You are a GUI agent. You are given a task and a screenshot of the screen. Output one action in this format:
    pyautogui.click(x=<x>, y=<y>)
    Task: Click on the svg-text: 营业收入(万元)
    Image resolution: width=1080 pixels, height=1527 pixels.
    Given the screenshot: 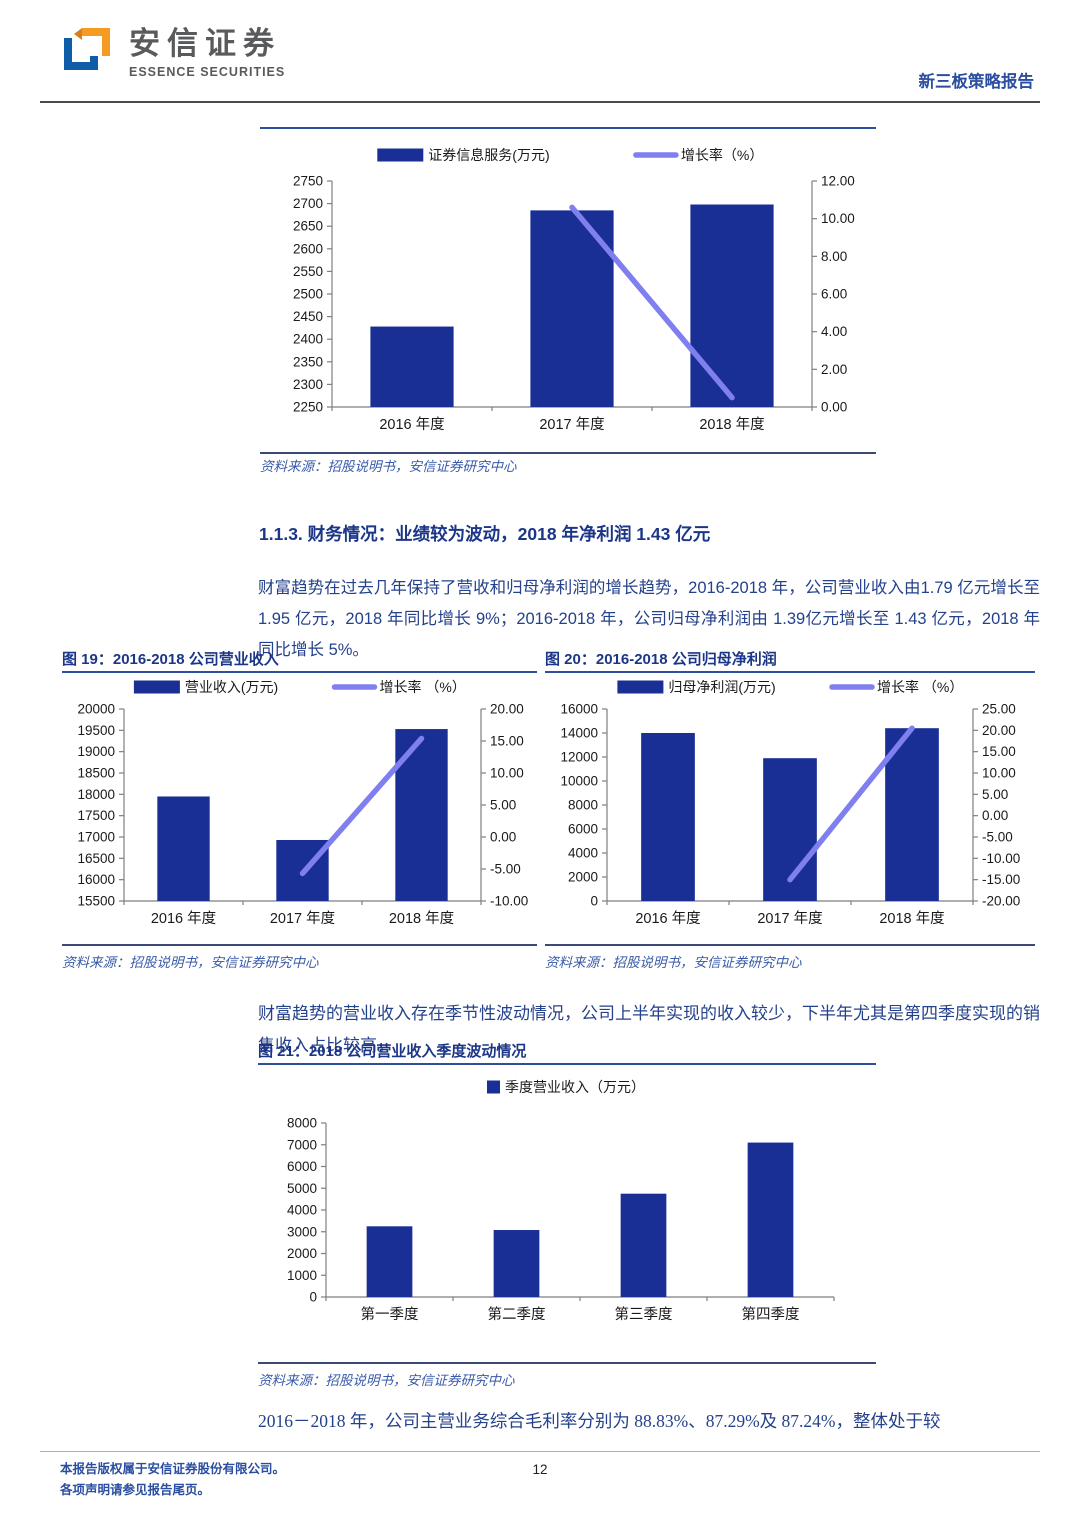 What is the action you would take?
    pyautogui.click(x=231, y=687)
    